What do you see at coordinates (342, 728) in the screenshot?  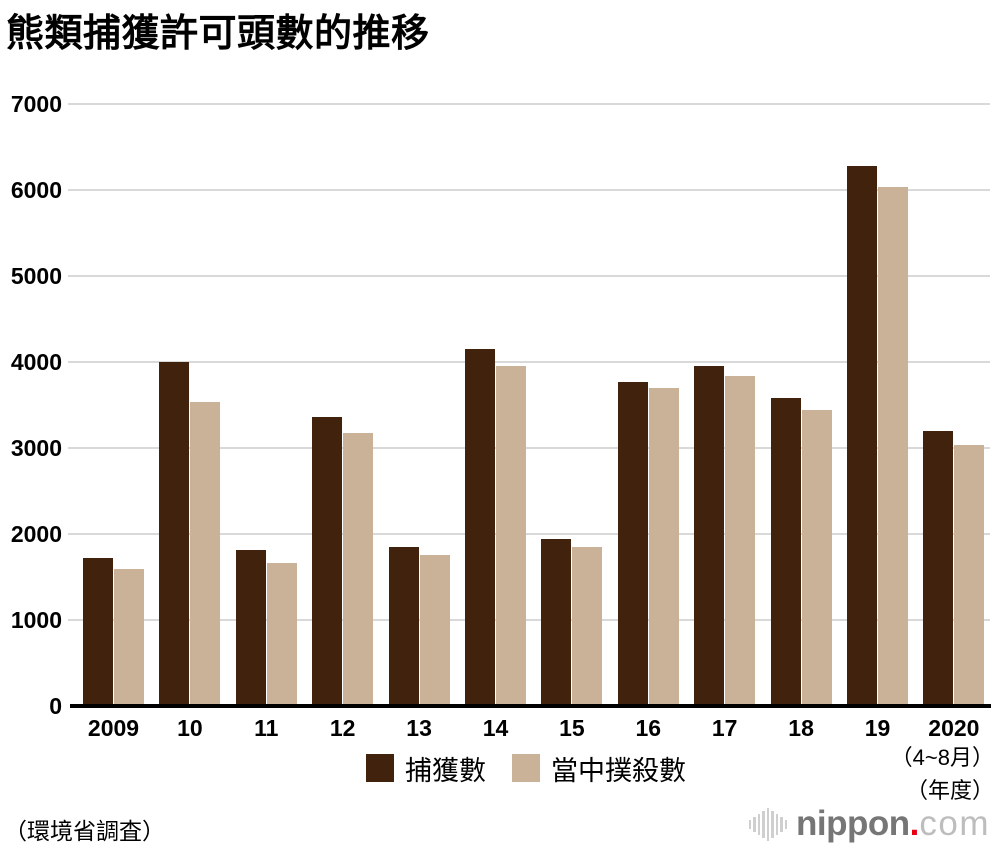 I see `x-tick-label-12: 12` at bounding box center [342, 728].